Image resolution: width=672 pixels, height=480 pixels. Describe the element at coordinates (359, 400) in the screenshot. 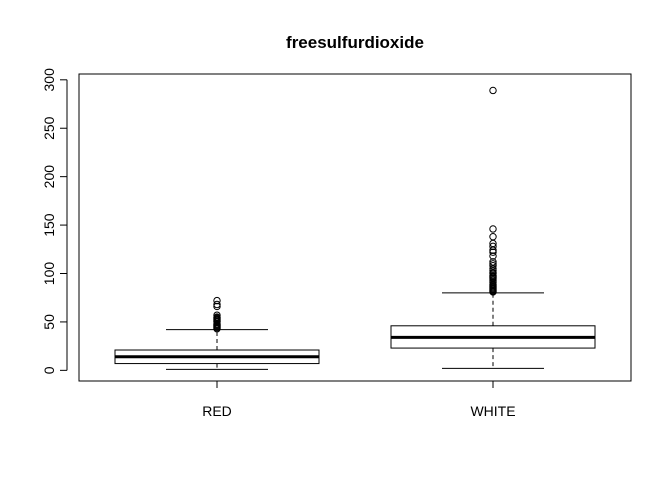

I see `x-axis: RED WHITE` at that location.